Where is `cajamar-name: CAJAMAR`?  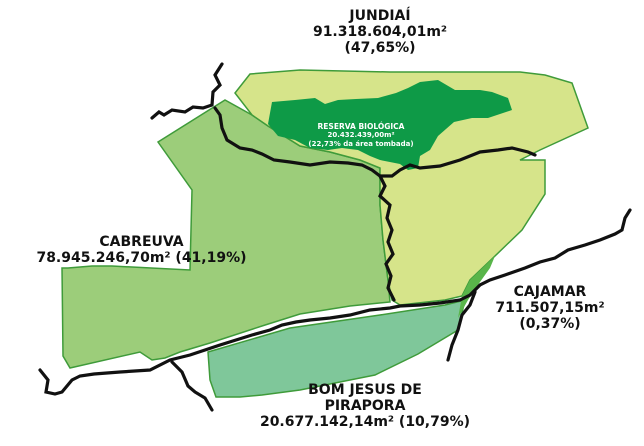 cajamar-name: CAJAMAR is located at coordinates (550, 292).